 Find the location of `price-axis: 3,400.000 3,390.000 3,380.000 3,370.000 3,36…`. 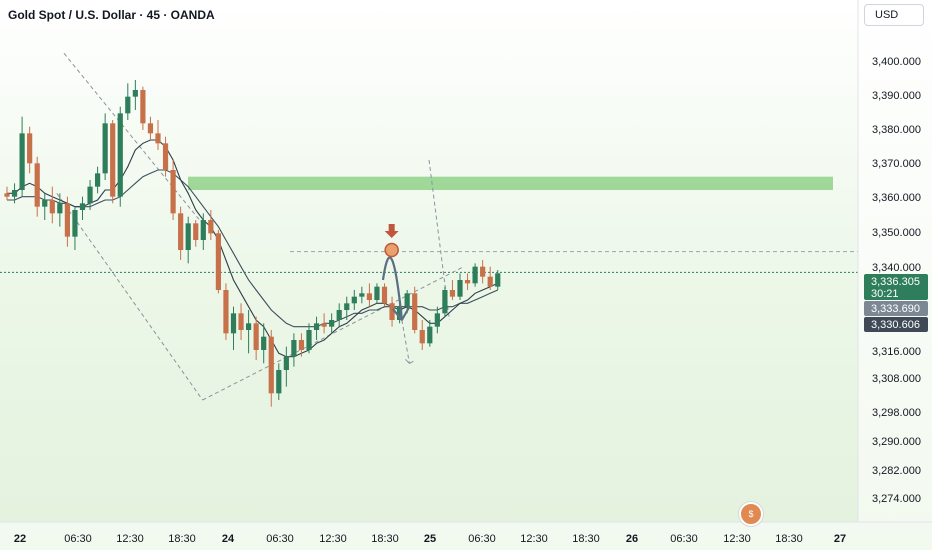

price-axis: 3,400.000 3,390.000 3,380.000 3,370.000 3,36… is located at coordinates (889, 261).